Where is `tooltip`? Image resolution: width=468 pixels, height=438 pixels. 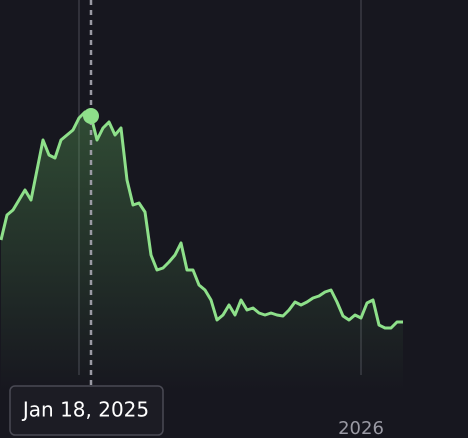 tooltip is located at coordinates (86, 410).